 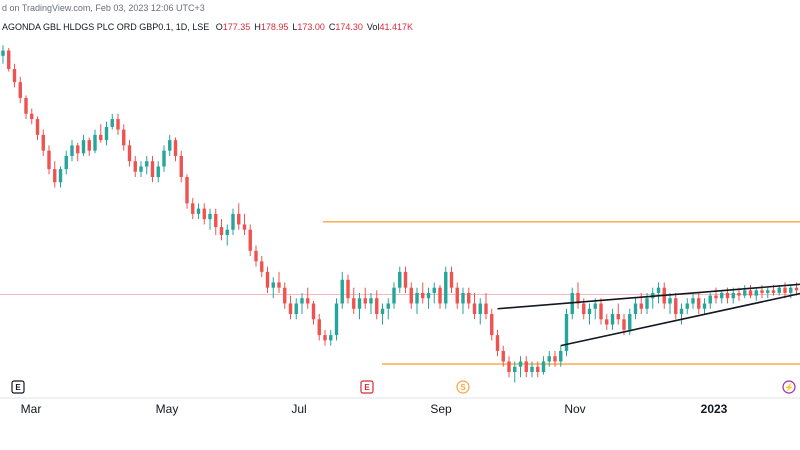 What do you see at coordinates (680, 319) in the screenshot?
I see `trendline` at bounding box center [680, 319].